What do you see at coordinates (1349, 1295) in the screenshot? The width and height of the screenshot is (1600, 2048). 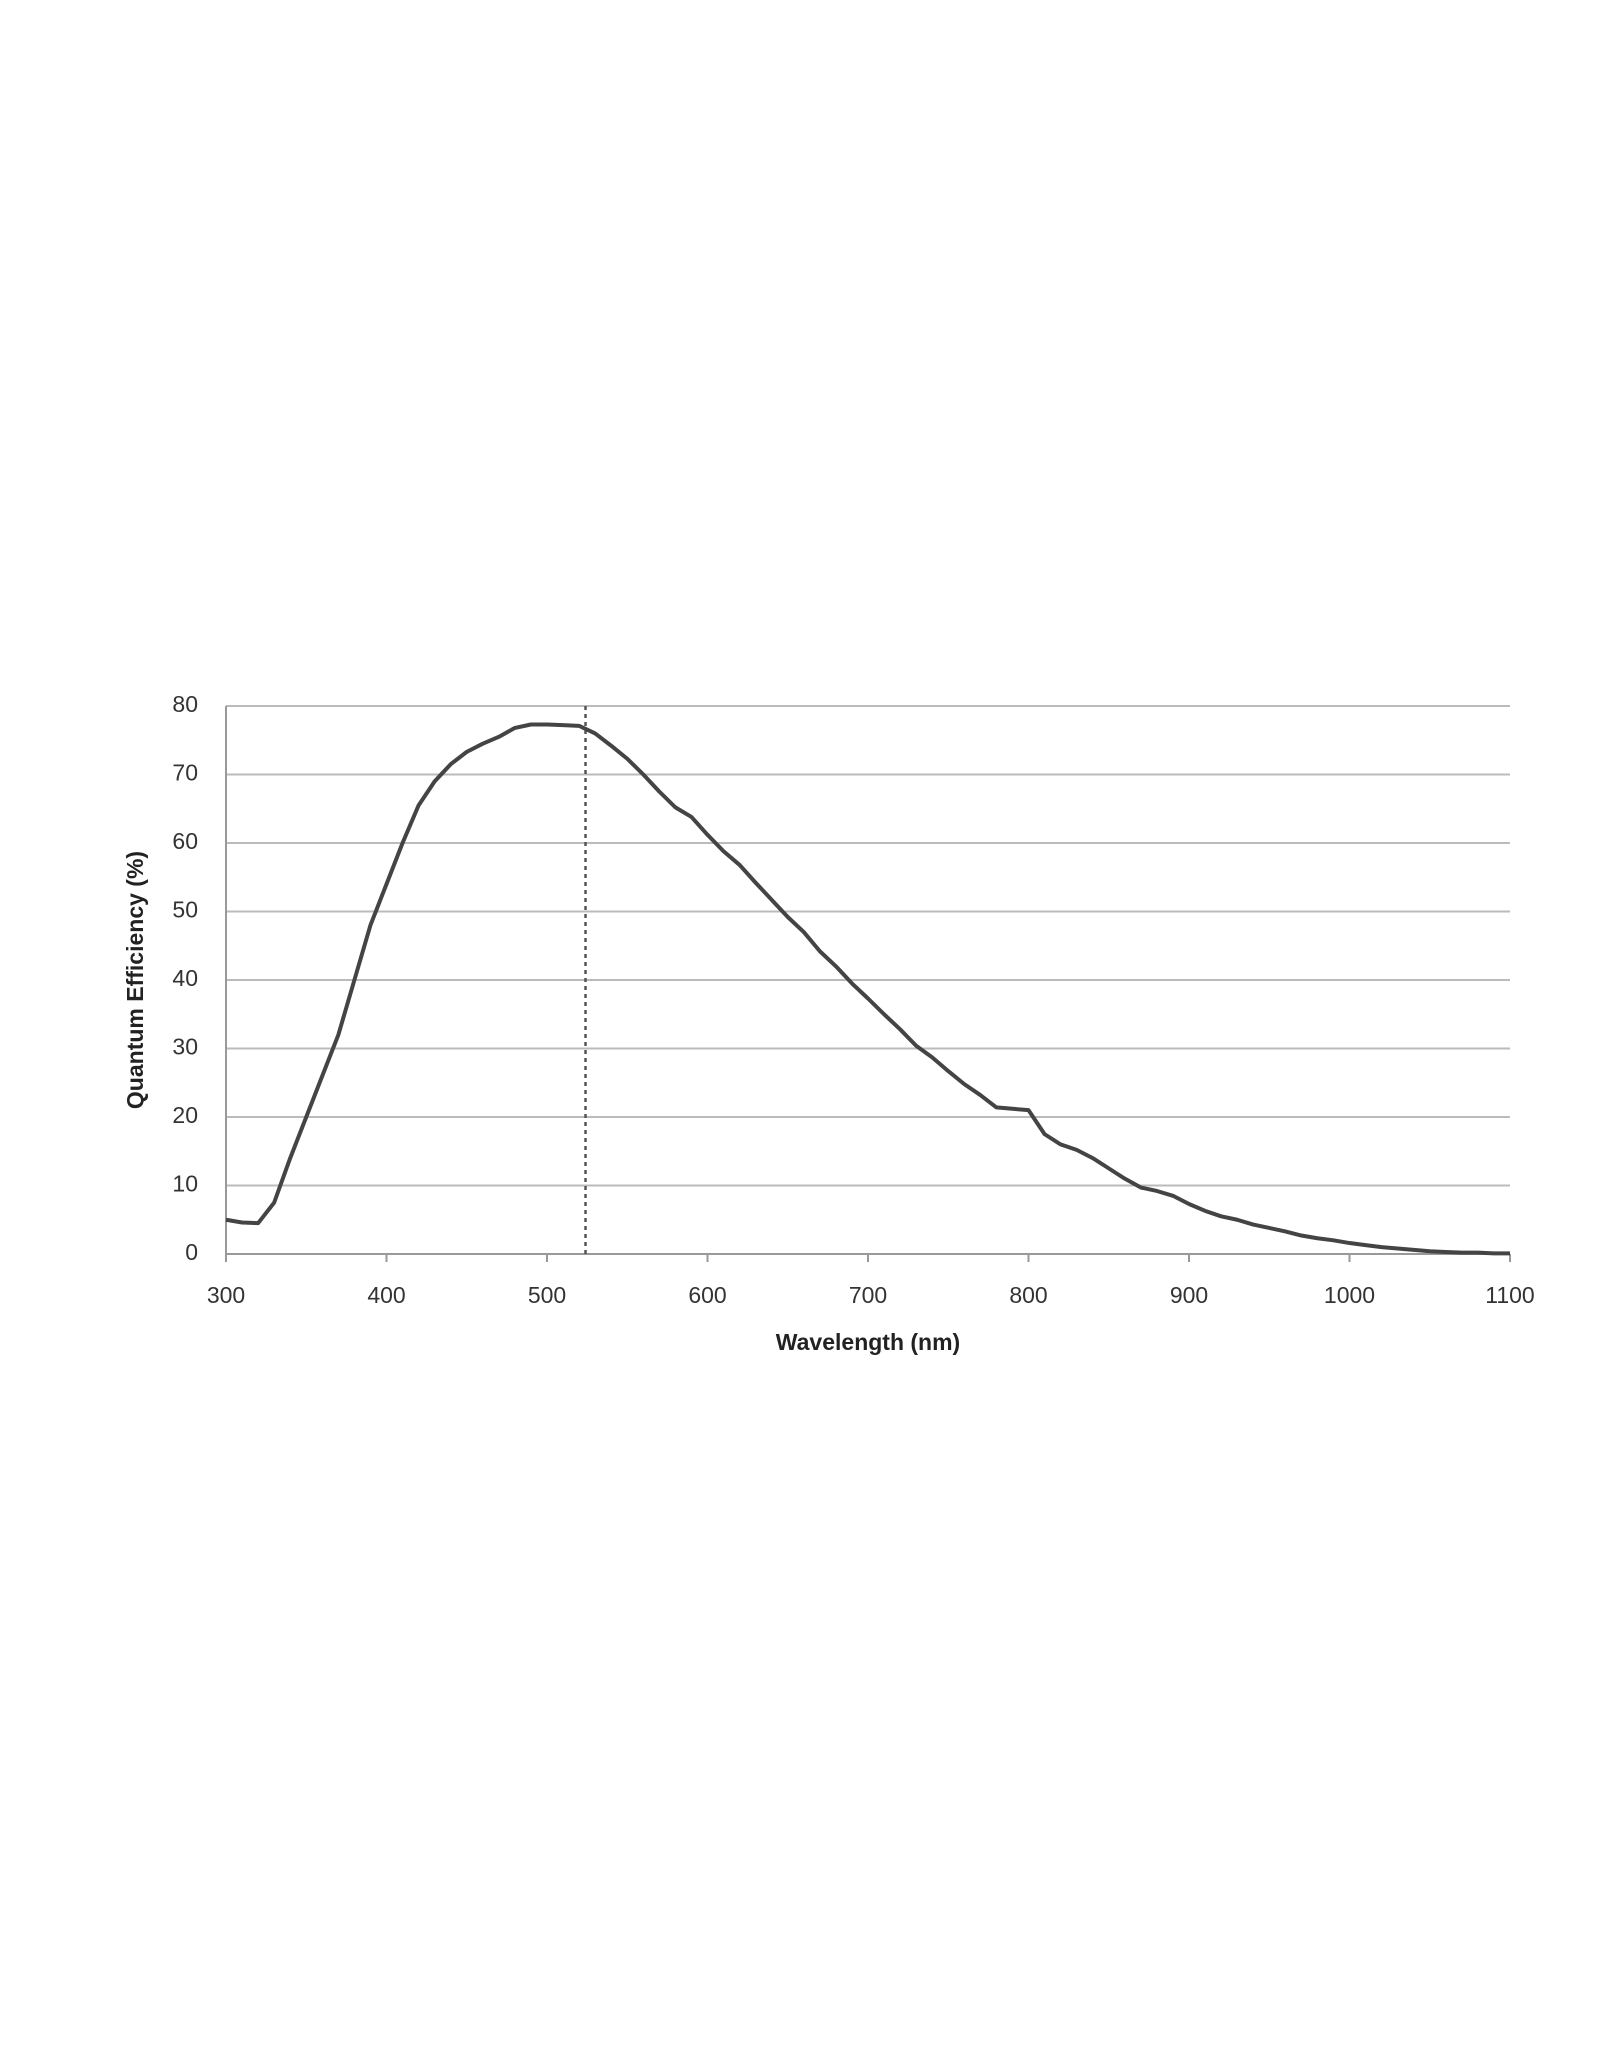 I see `x-tick-label: 1000` at bounding box center [1349, 1295].